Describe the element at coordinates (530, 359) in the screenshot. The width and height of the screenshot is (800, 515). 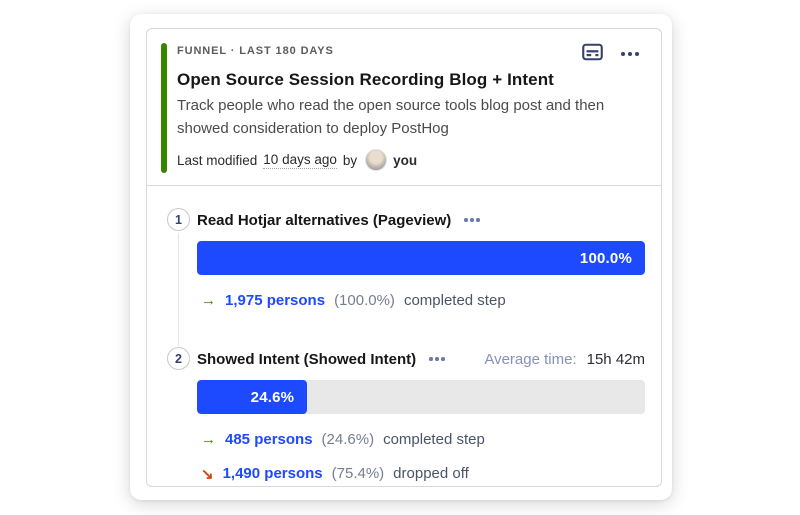
I see `average-time-label: Average time:` at that location.